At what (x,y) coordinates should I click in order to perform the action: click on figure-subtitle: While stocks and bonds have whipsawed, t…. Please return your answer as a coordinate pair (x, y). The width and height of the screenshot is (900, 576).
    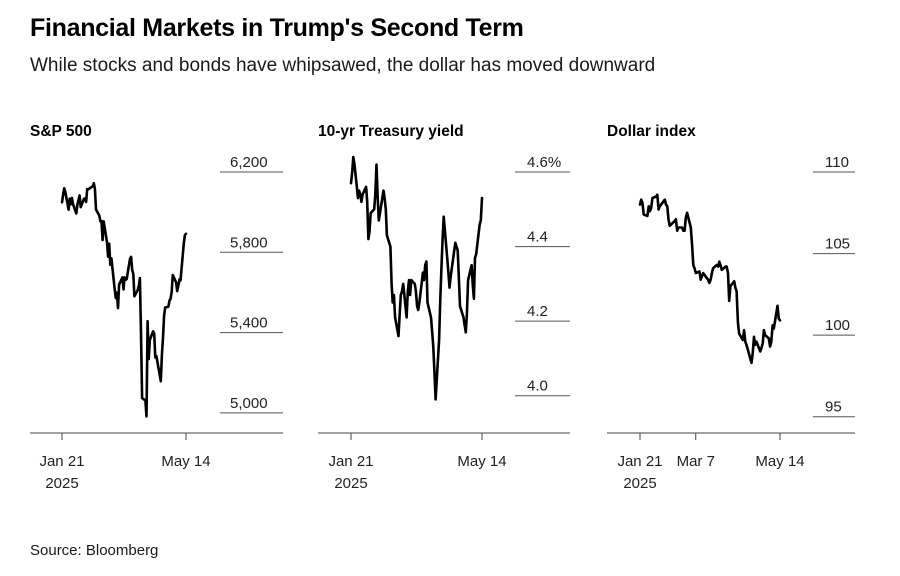
    Looking at the image, I should click on (343, 65).